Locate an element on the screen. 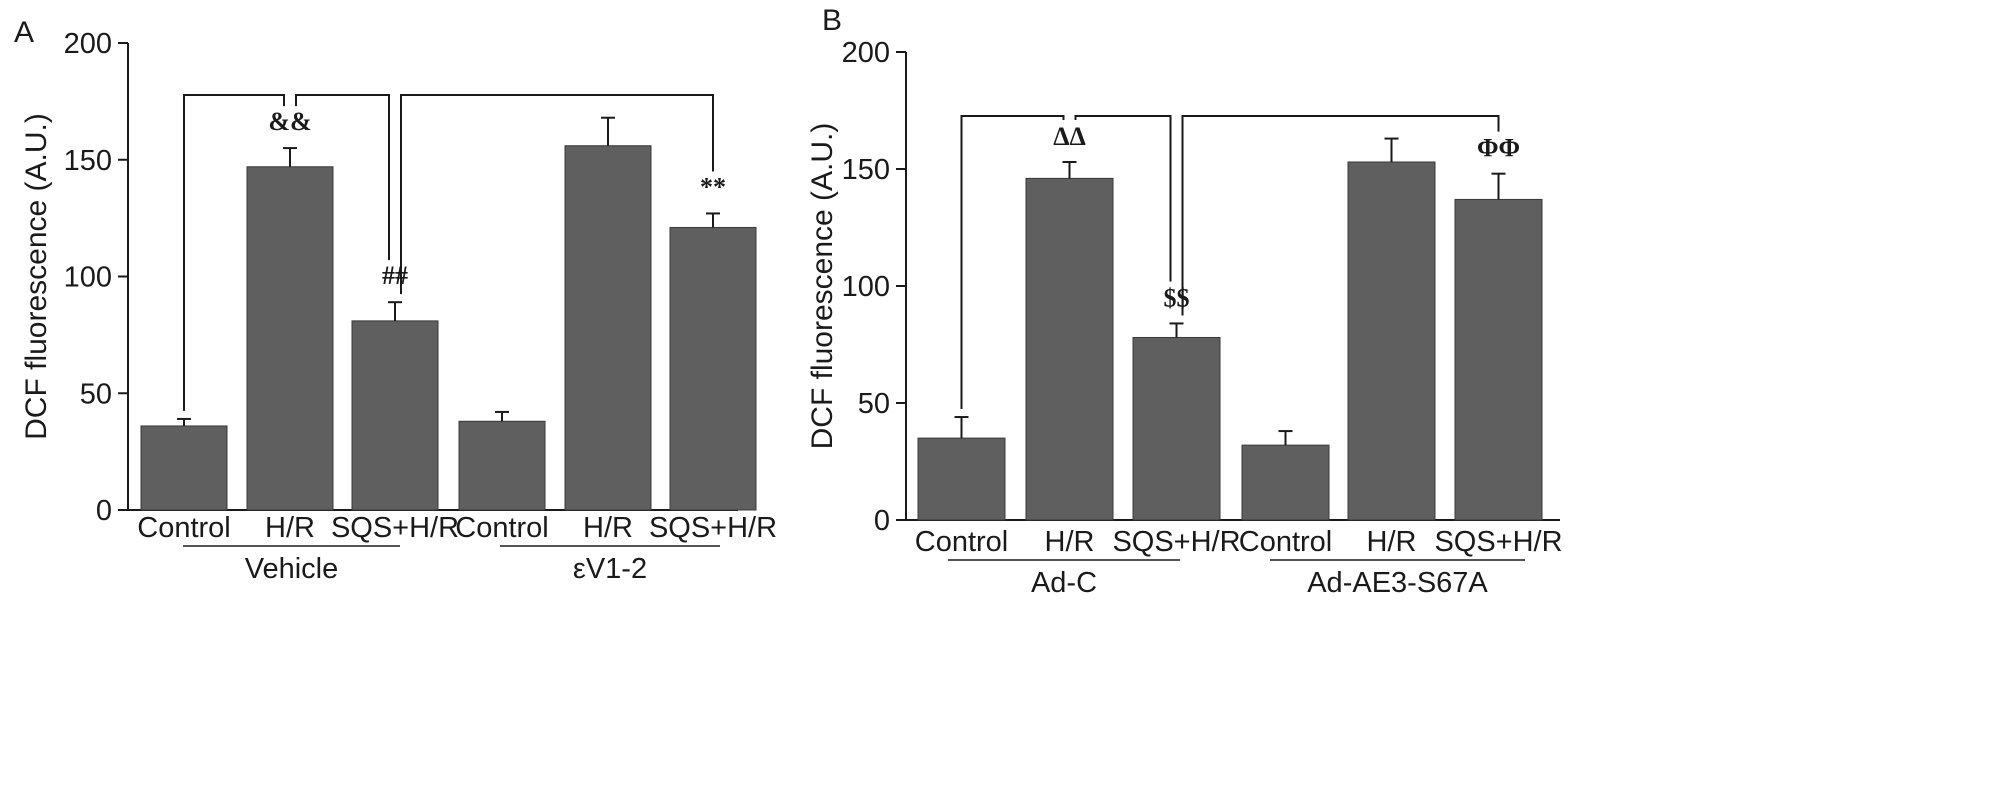  group-label: Vehicle is located at coordinates (292, 569).